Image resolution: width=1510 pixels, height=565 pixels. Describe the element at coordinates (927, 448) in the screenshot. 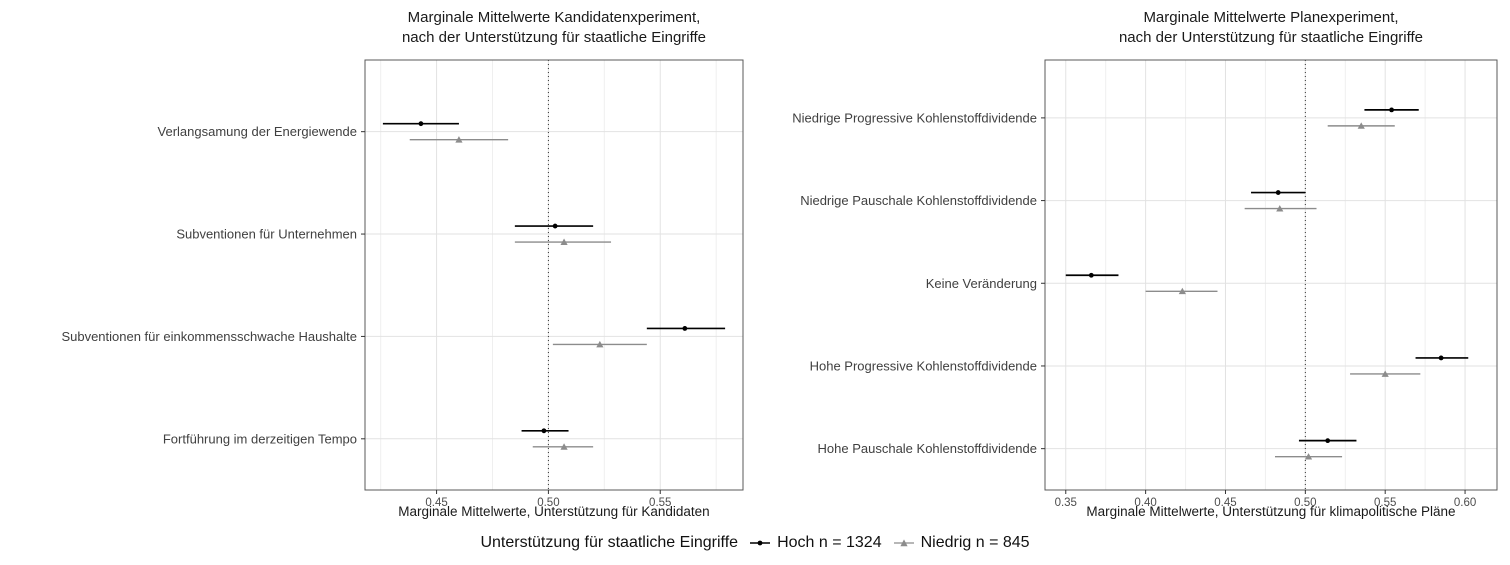

I see `y-category-label: Hohe Pauschale Kohlenstoffdividende` at that location.